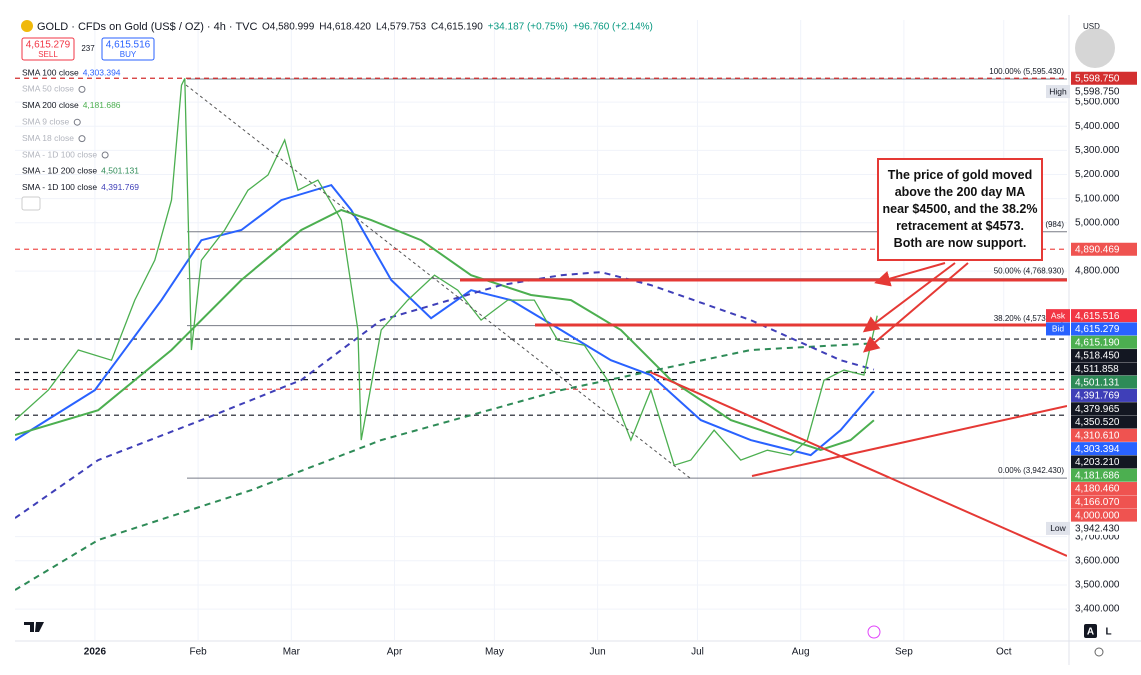  I want to click on y-tick-label: 5,200.000, so click(1097, 174).